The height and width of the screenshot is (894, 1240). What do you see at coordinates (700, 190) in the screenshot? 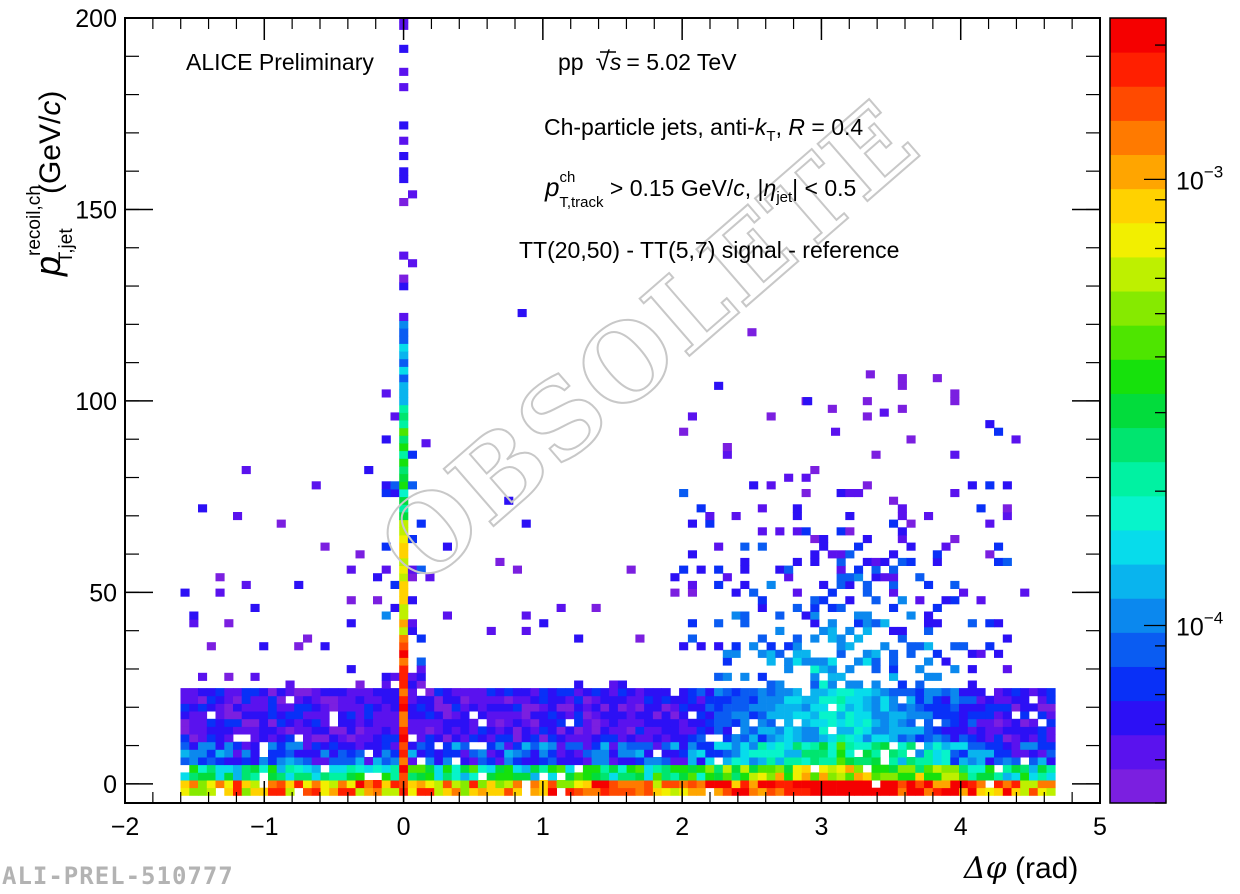
I see `track-cut-label: pch T,track > 0.15 GeV/c, |ηjet| < 0.5` at bounding box center [700, 190].